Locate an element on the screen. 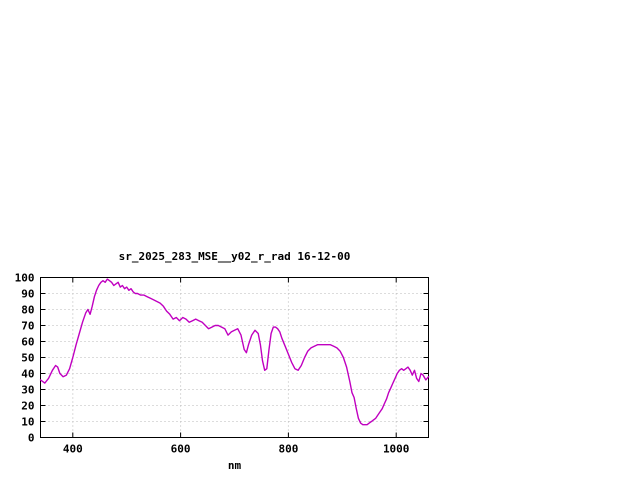 Image resolution: width=640 pixels, height=480 pixels. svg-text: 40 is located at coordinates (27, 374).